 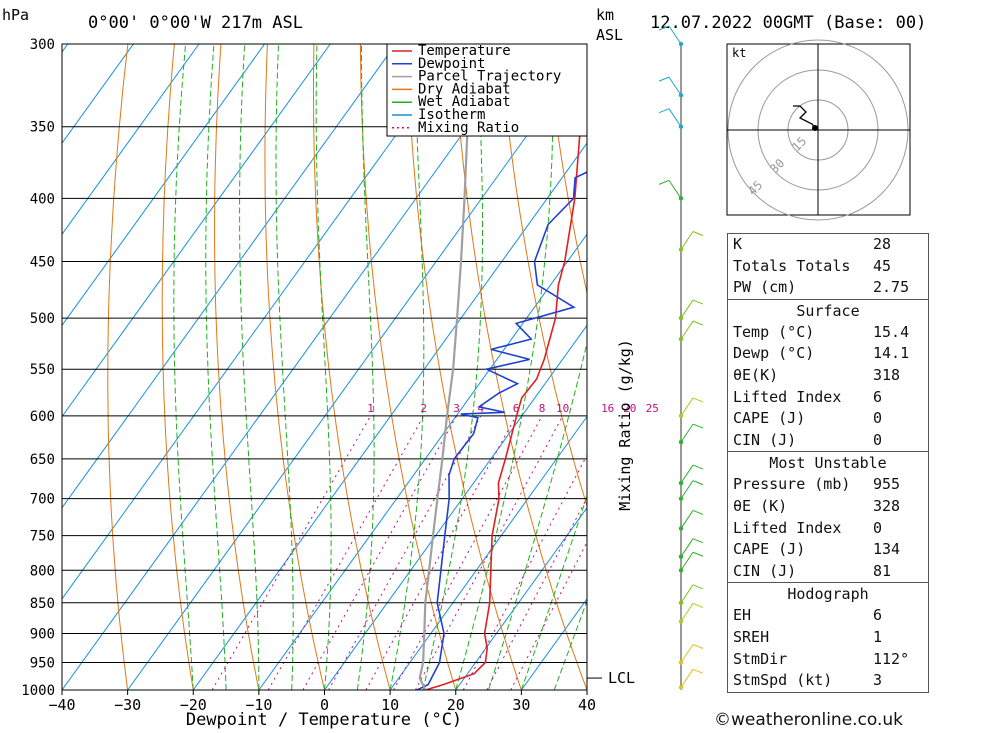 I want to click on pressure-tick-label: 1000, so click(x=38, y=691).